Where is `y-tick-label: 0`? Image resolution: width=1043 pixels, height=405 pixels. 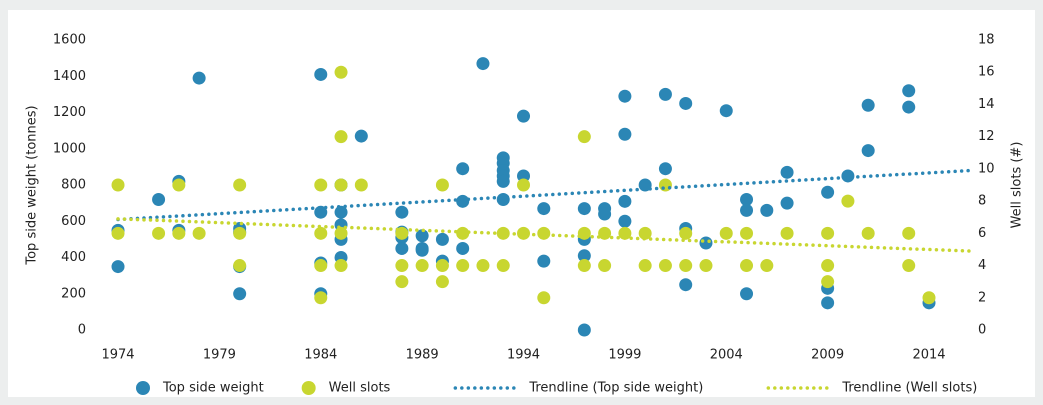
y-tick-label: 0 is located at coordinates (82, 330).